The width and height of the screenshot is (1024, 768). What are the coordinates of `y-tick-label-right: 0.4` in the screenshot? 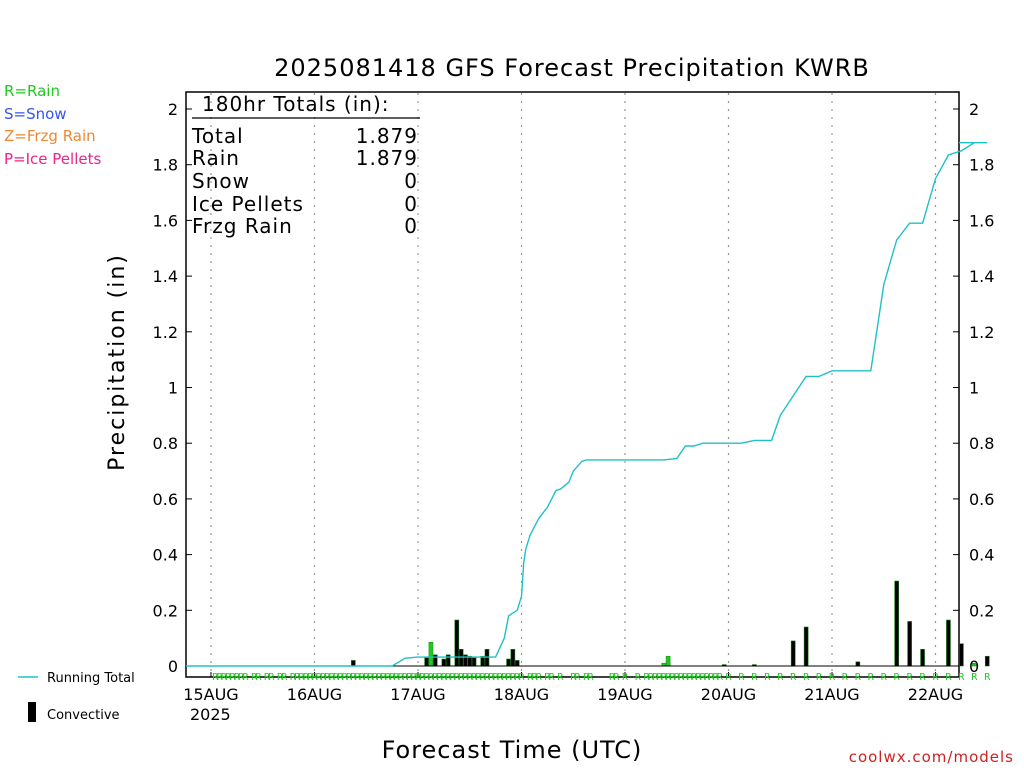 It's located at (981, 555).